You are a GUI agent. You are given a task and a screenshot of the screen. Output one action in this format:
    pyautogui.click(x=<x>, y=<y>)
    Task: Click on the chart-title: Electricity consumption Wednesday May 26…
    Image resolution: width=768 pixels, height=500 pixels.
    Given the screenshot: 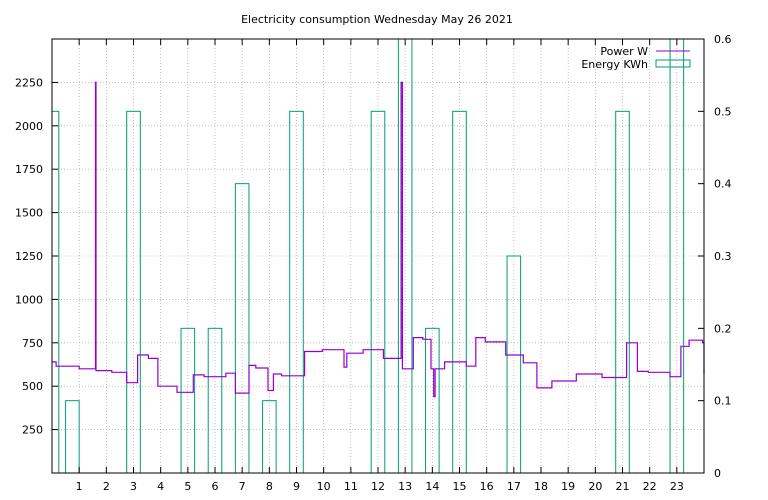 What is the action you would take?
    pyautogui.click(x=377, y=19)
    